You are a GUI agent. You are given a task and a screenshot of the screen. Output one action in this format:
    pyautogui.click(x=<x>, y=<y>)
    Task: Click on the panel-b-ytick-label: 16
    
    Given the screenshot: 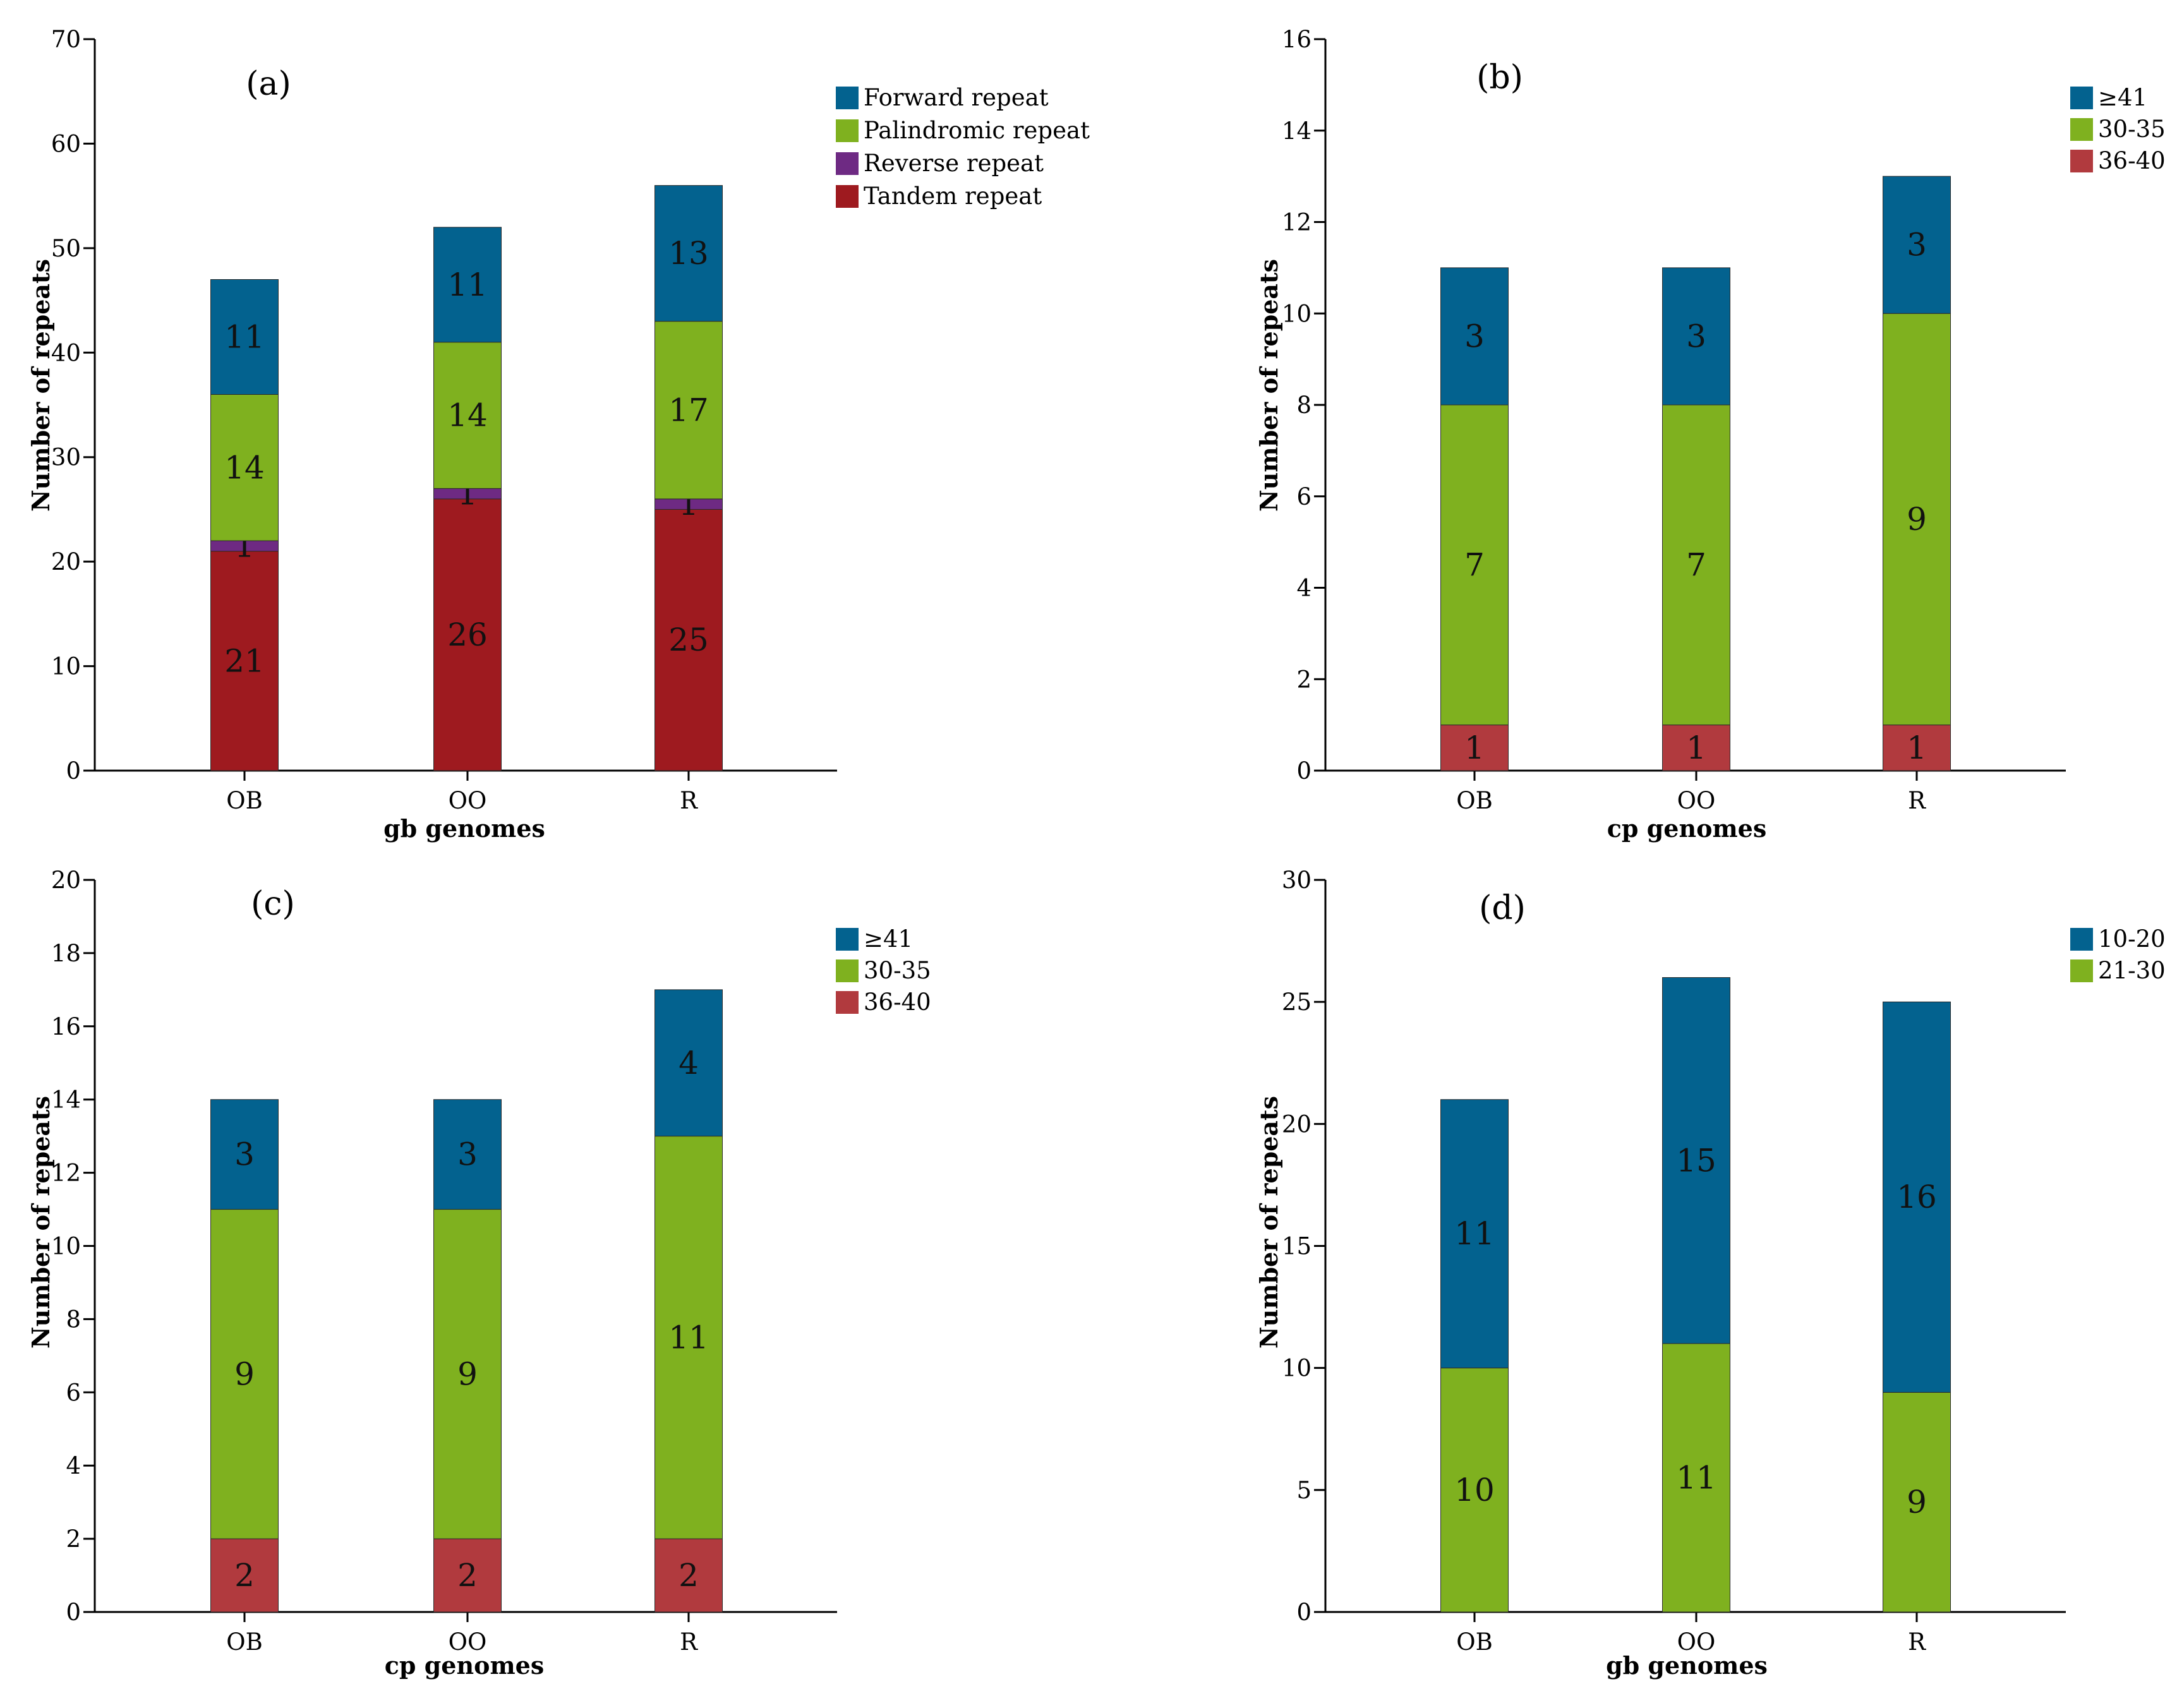 What is the action you would take?
    pyautogui.click(x=1297, y=39)
    